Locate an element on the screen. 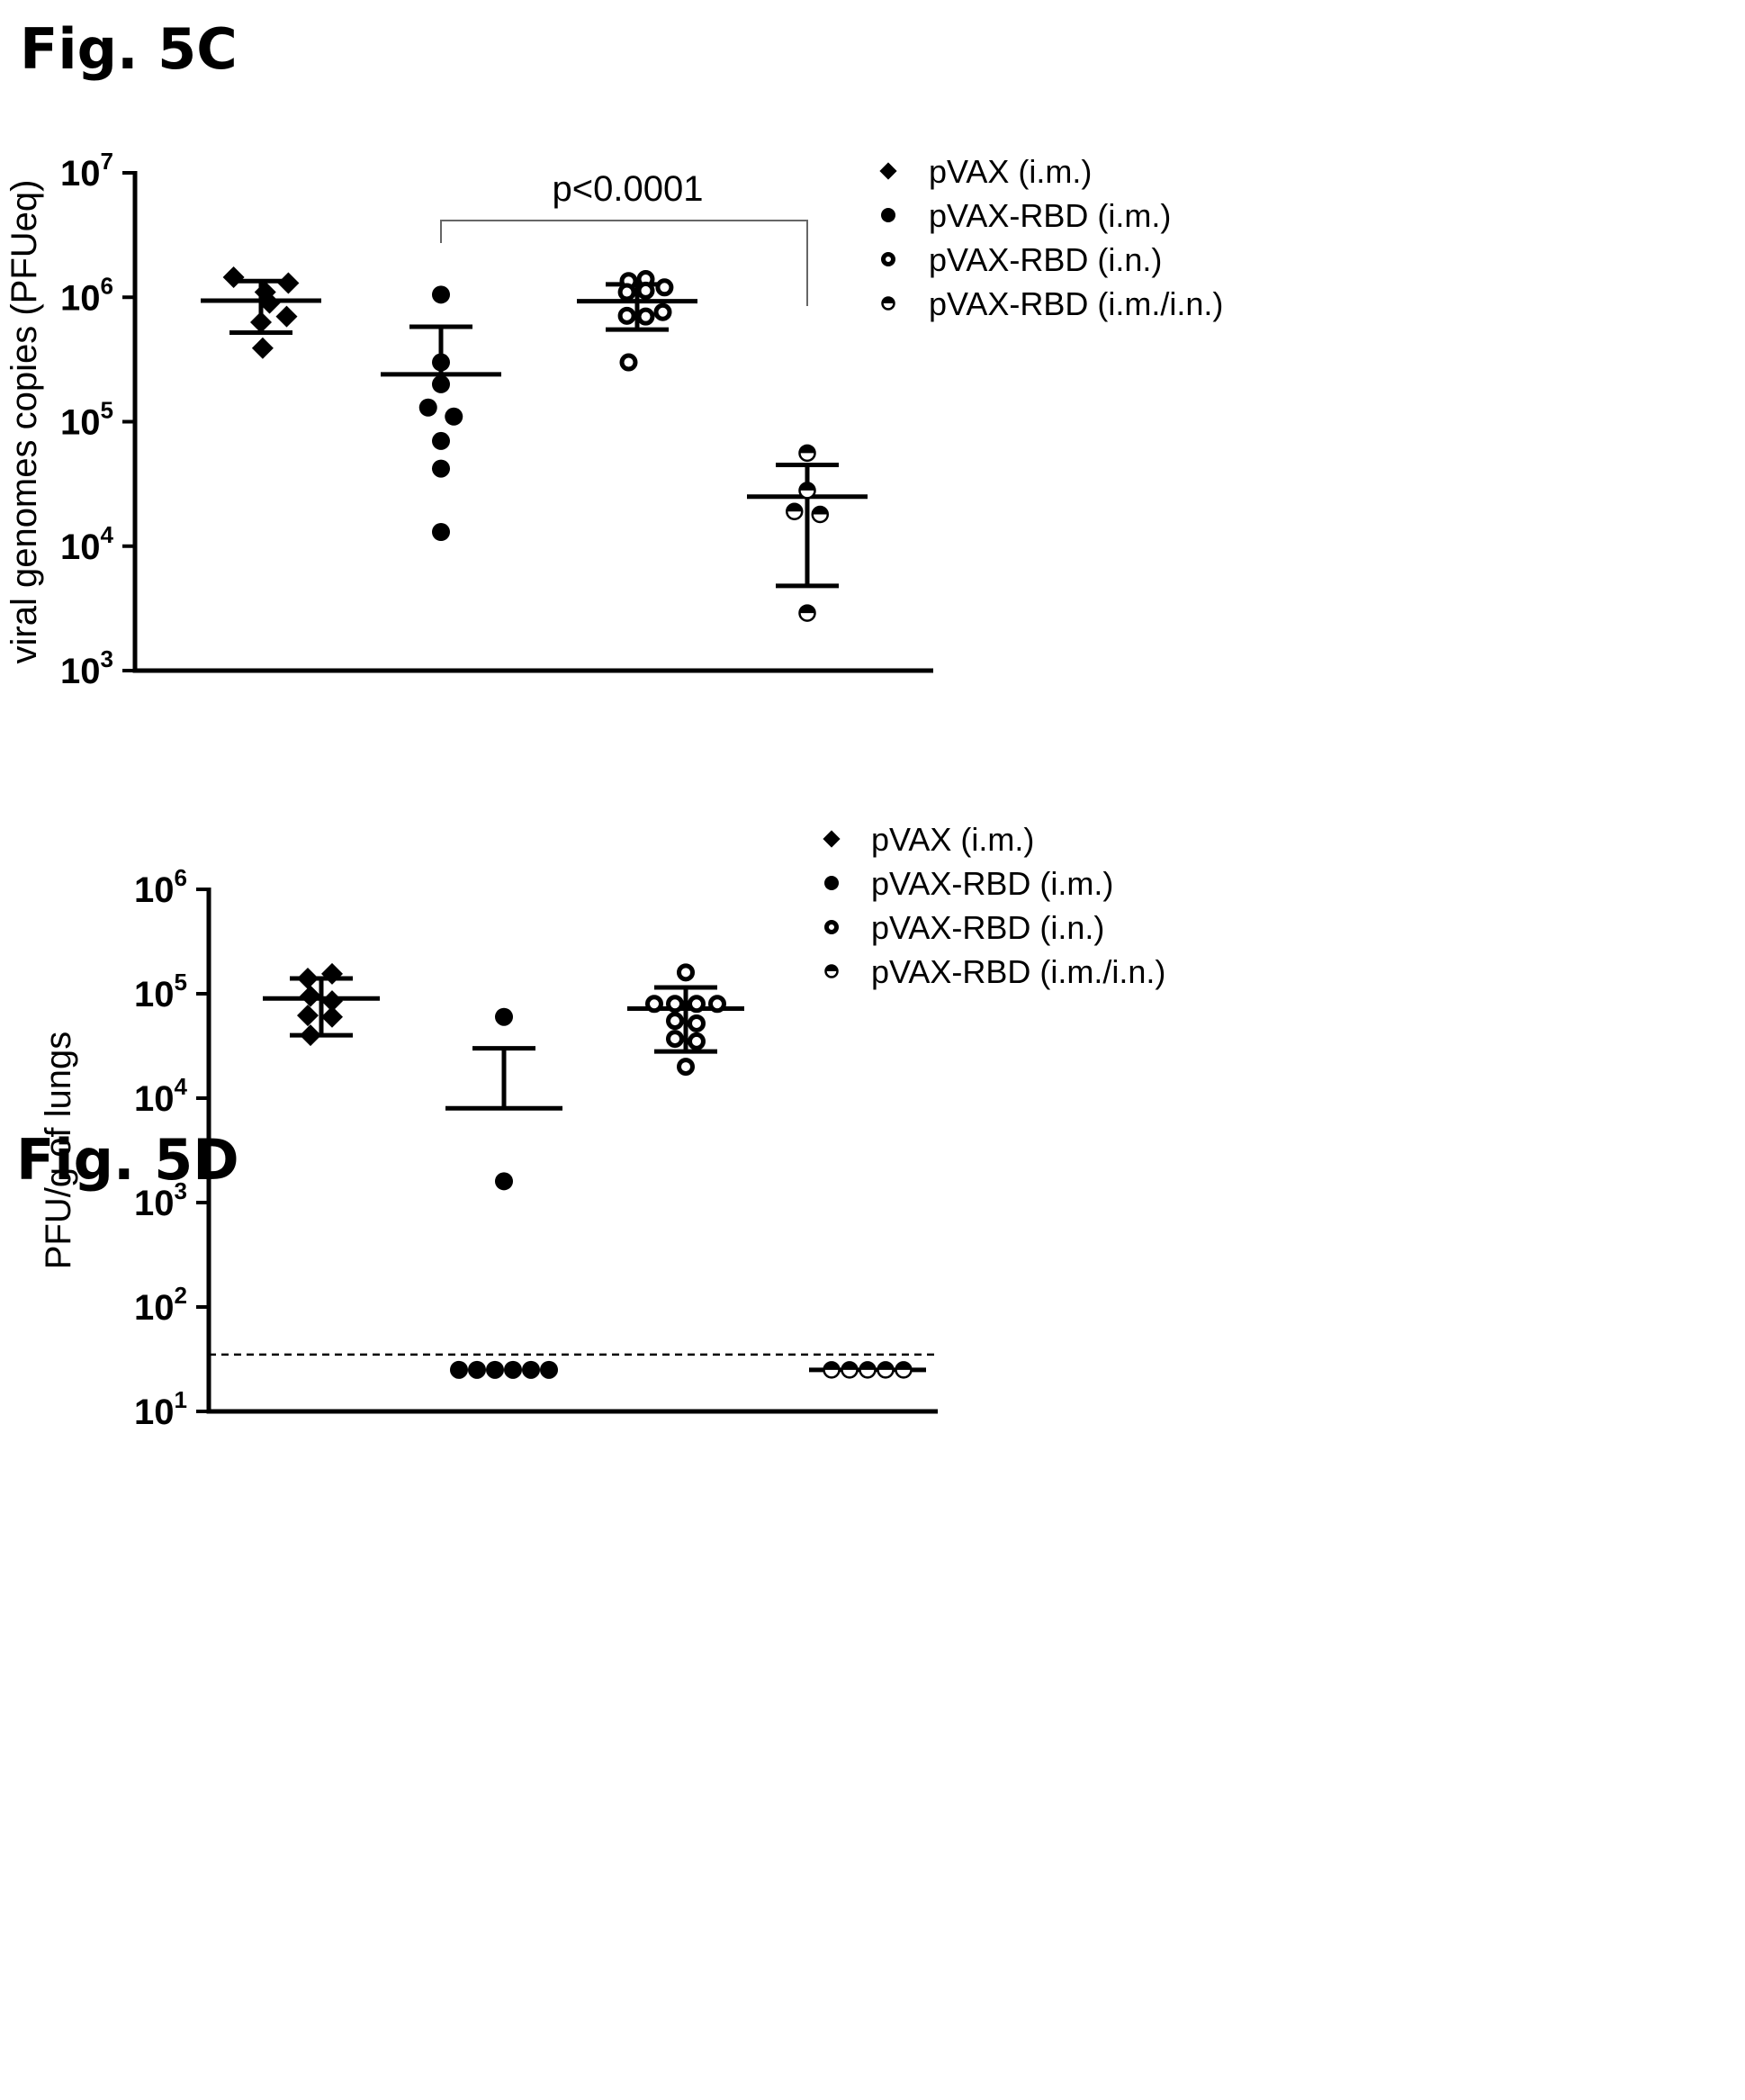 This screenshot has height=2100, width=1745. y-tick-label-7: 10⁷ is located at coordinates (86, 171).